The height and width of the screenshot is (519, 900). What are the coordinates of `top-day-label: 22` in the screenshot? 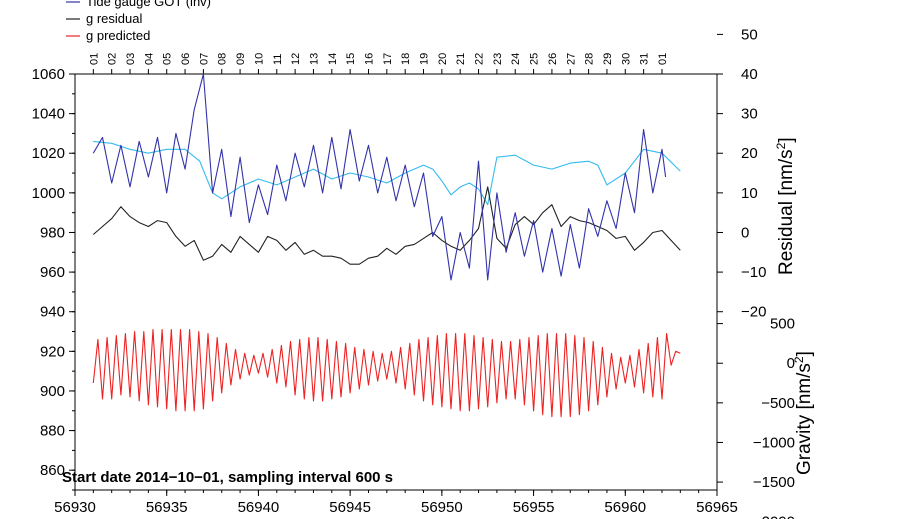 It's located at (480, 59).